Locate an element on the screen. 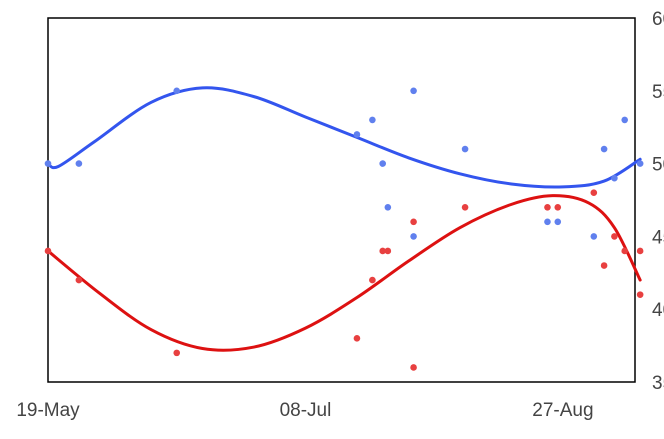  x-tick-label: 08-Jul is located at coordinates (306, 410).